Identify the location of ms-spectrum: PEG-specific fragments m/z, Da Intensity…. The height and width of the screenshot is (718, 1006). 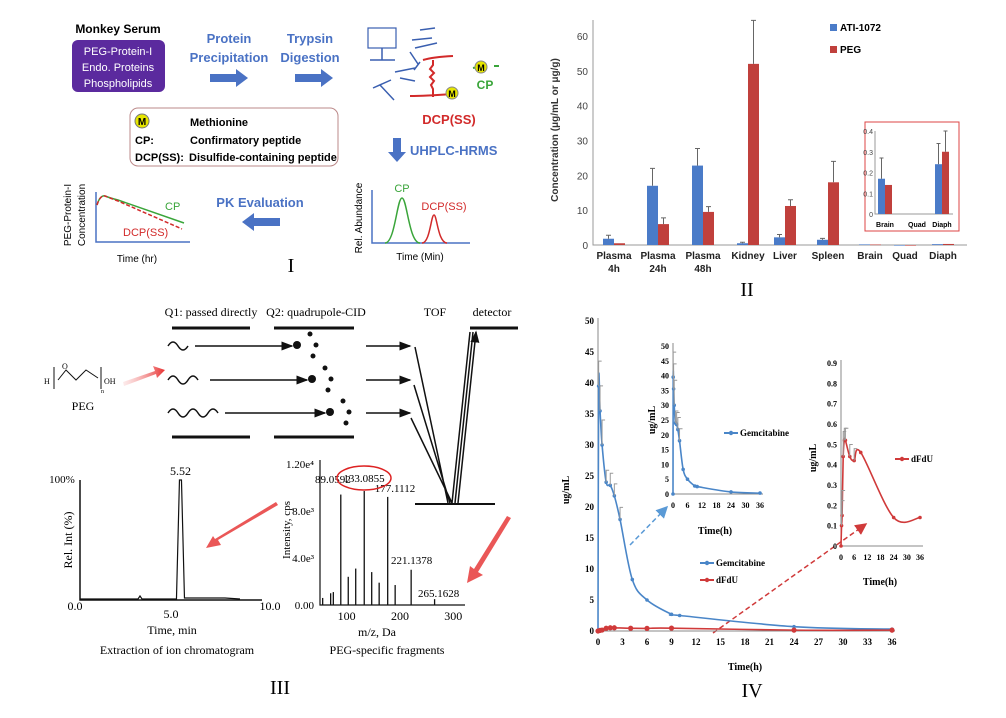
(373, 558).